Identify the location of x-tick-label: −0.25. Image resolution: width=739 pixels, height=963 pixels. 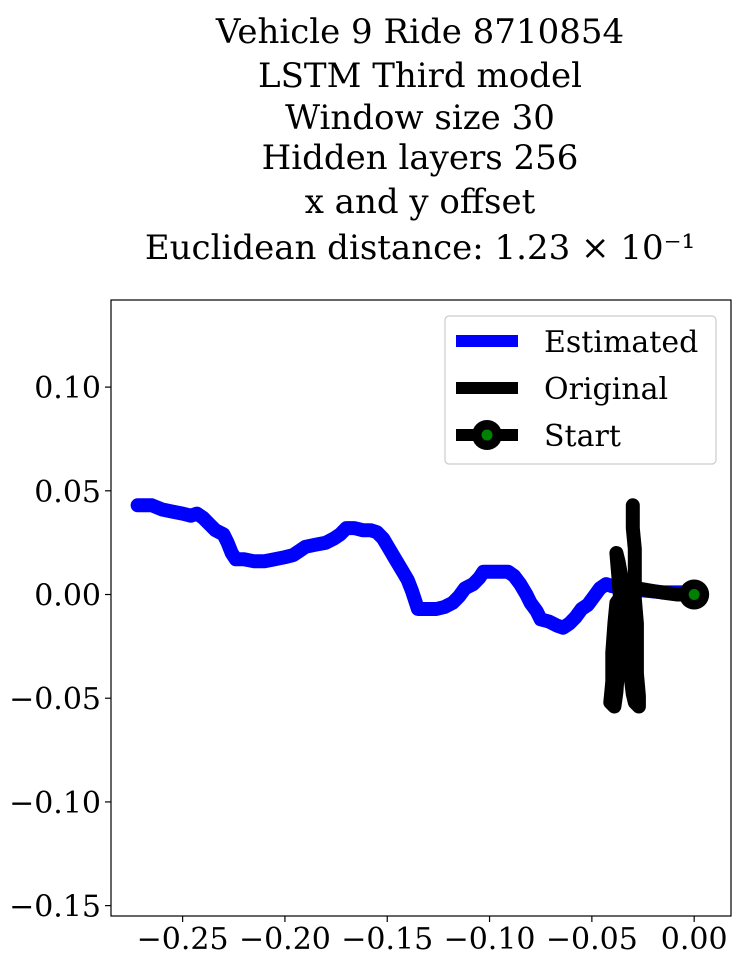
(183, 939).